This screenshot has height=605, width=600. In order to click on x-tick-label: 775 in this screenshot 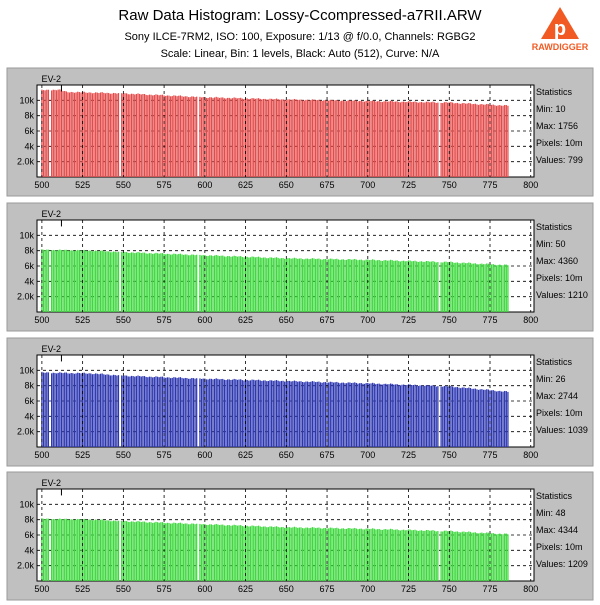, I will do `click(489, 320)`.